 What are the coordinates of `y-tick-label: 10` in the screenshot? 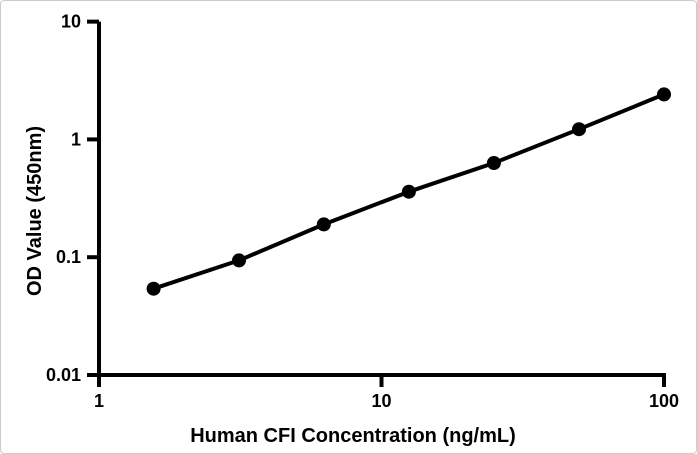 It's located at (71, 22).